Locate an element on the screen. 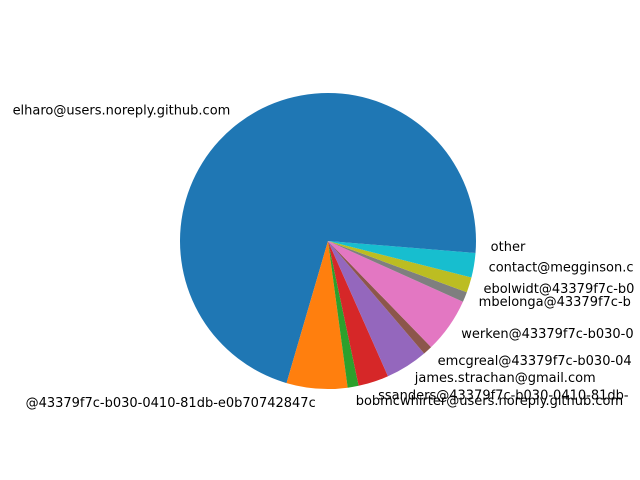 Image resolution: width=640 pixels, height=480 pixels. pie-slice-contact-megginson-c is located at coordinates (402, 259).